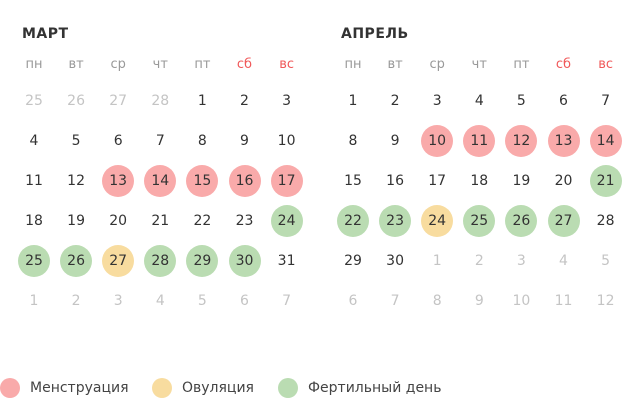  Describe the element at coordinates (437, 301) in the screenshot. I see `day-cell-other-month: 8` at that location.